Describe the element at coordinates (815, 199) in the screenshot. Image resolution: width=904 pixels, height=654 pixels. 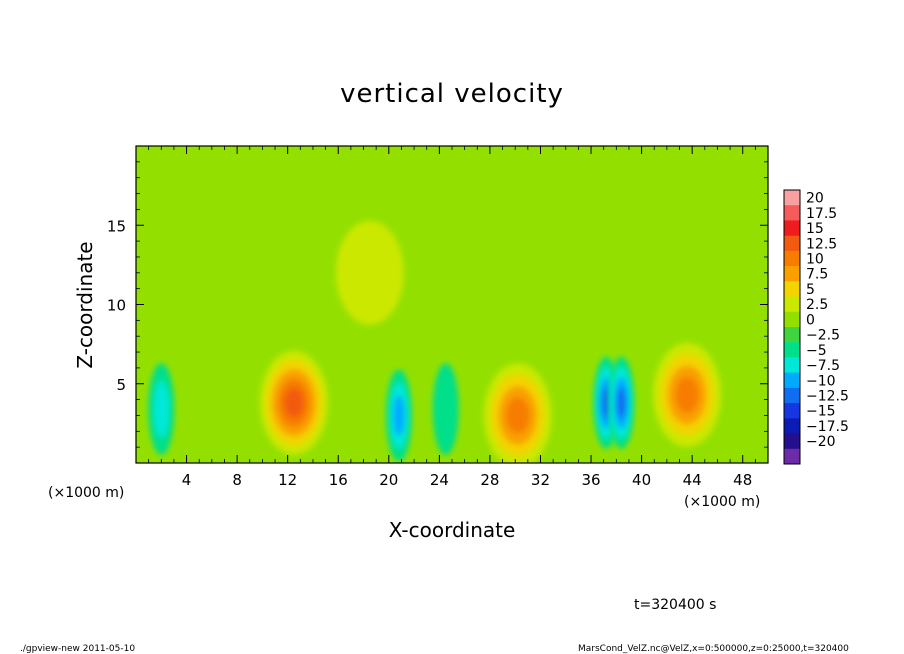
I see `colorbar-label: 20` at that location.